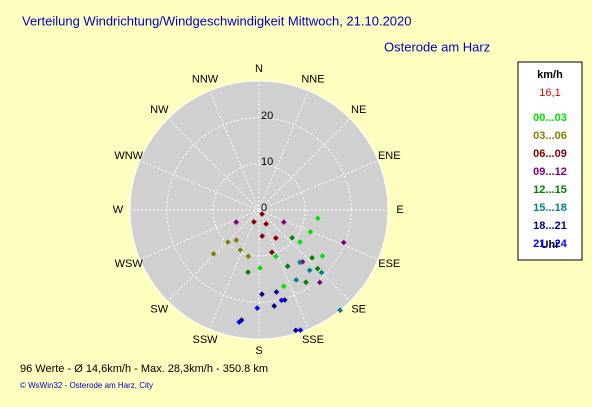  What do you see at coordinates (550, 226) in the screenshot?
I see `legend-entry: 18...21` at bounding box center [550, 226].